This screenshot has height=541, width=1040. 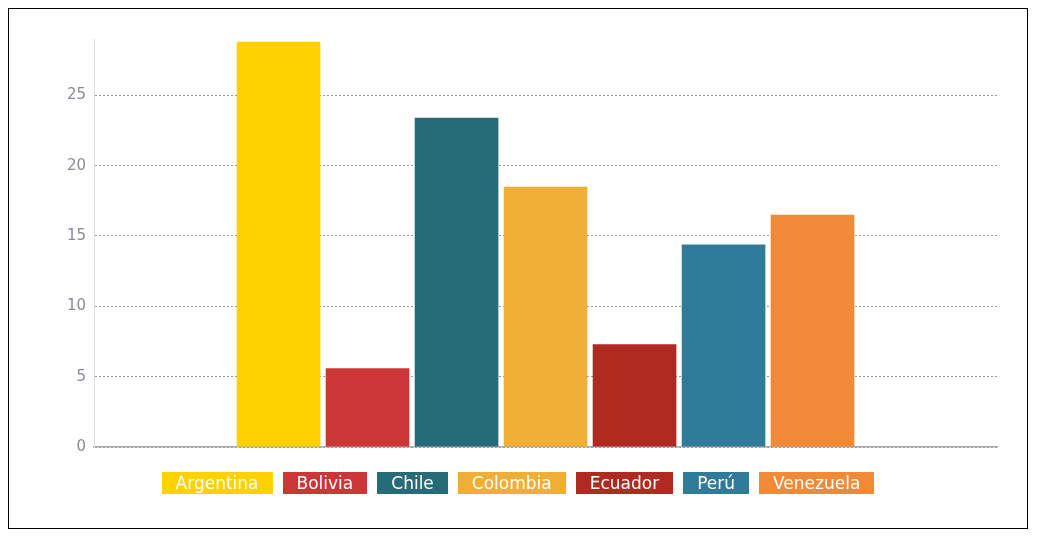 What do you see at coordinates (224, 483) in the screenshot?
I see `legend-label: Argentina` at bounding box center [224, 483].